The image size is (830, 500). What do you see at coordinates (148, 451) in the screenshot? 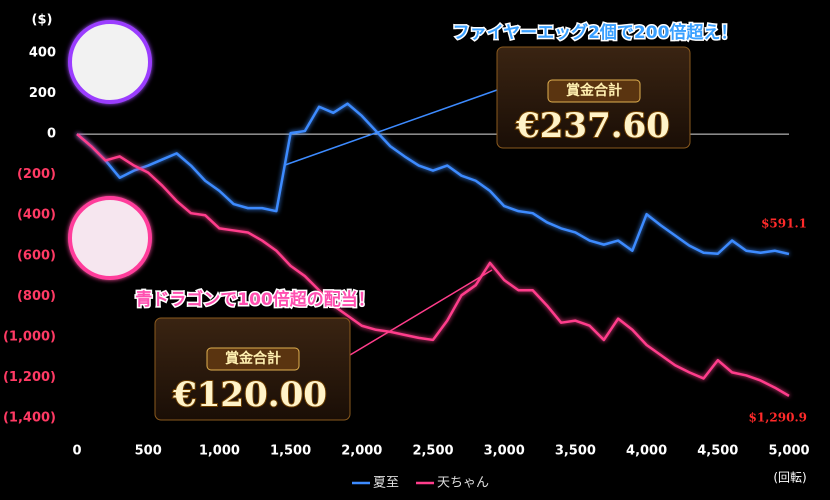
I see `x-tick-label: 500` at bounding box center [148, 451].